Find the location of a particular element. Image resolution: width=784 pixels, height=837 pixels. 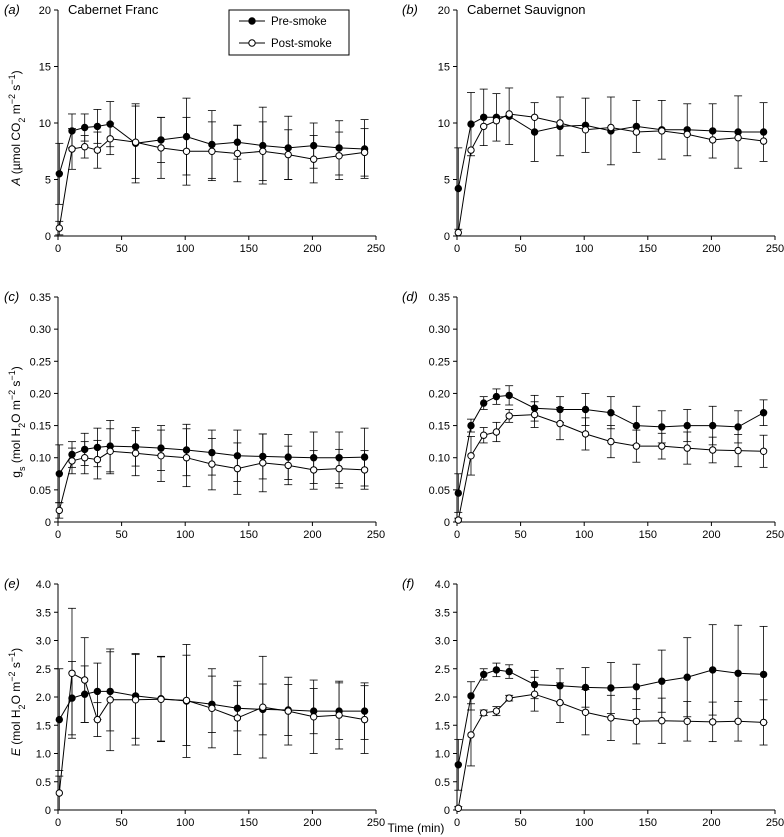

y-tick-label-d-1: 0.05 is located at coordinates (439, 491).